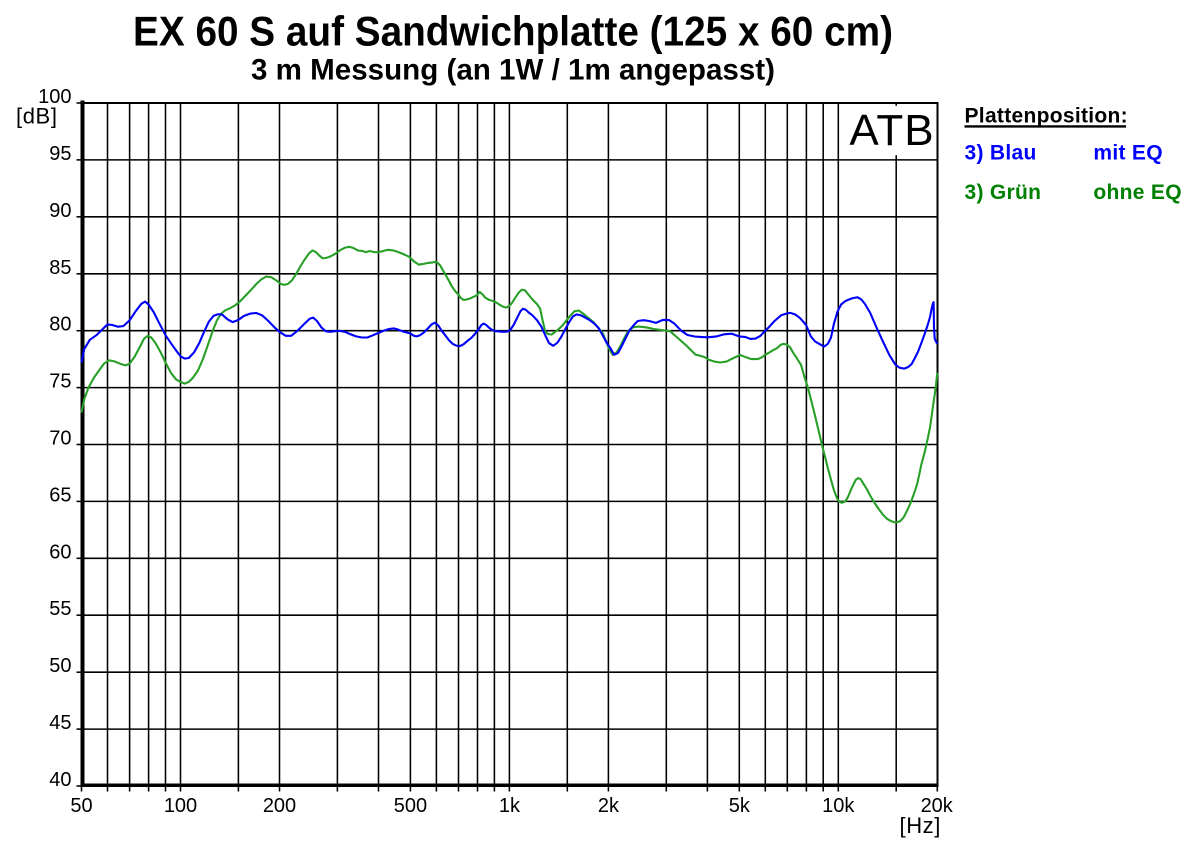  I want to click on svg-text: 3) Grün, so click(1003, 192).